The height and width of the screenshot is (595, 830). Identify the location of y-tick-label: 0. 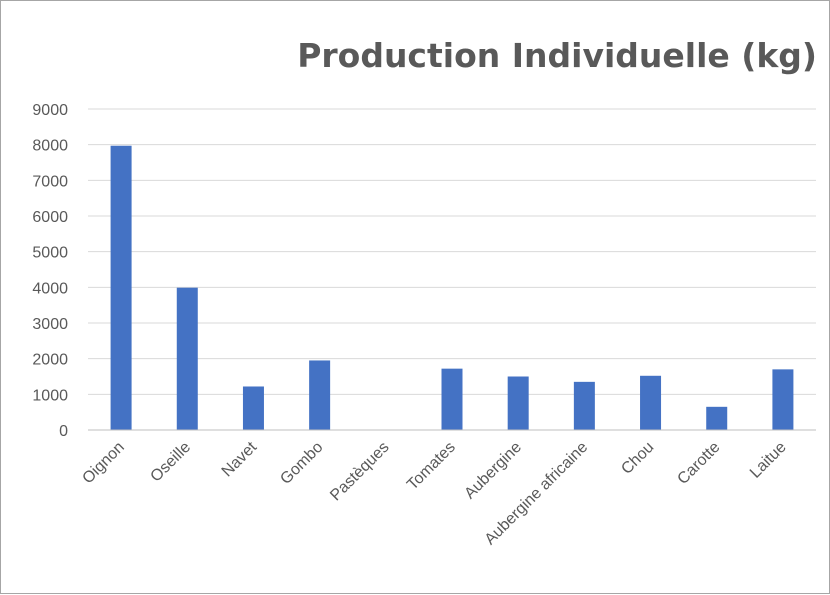
(63, 431).